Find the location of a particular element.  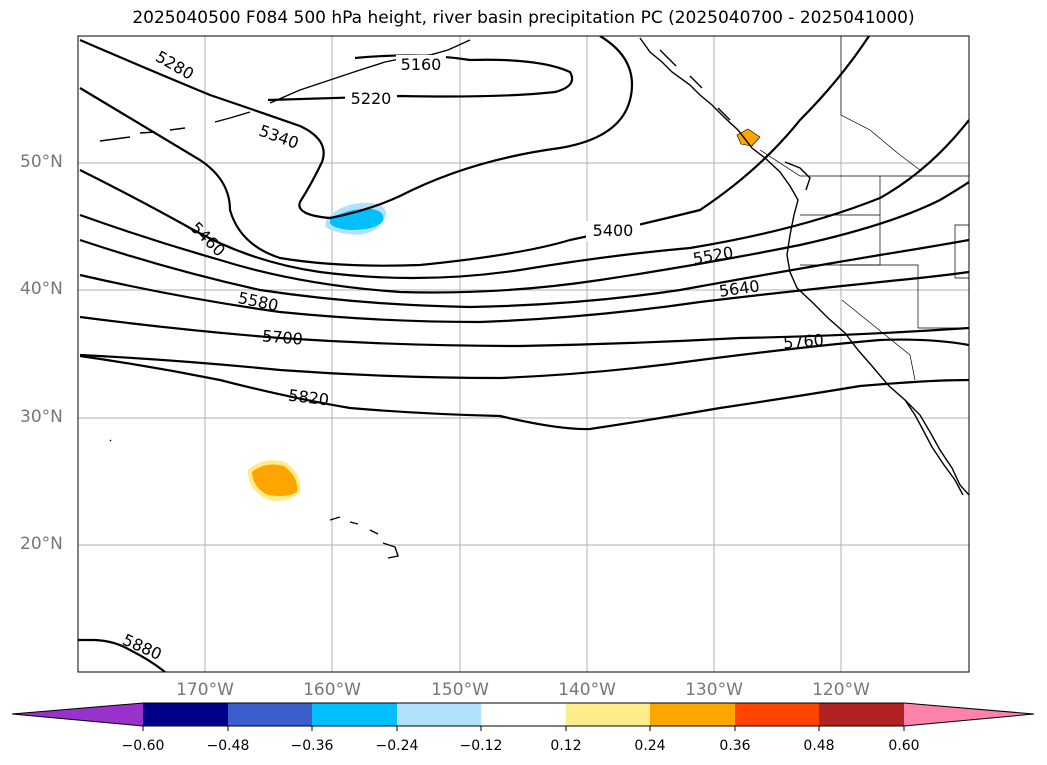

colorbar-tick-label: −0.36 is located at coordinates (312, 746).